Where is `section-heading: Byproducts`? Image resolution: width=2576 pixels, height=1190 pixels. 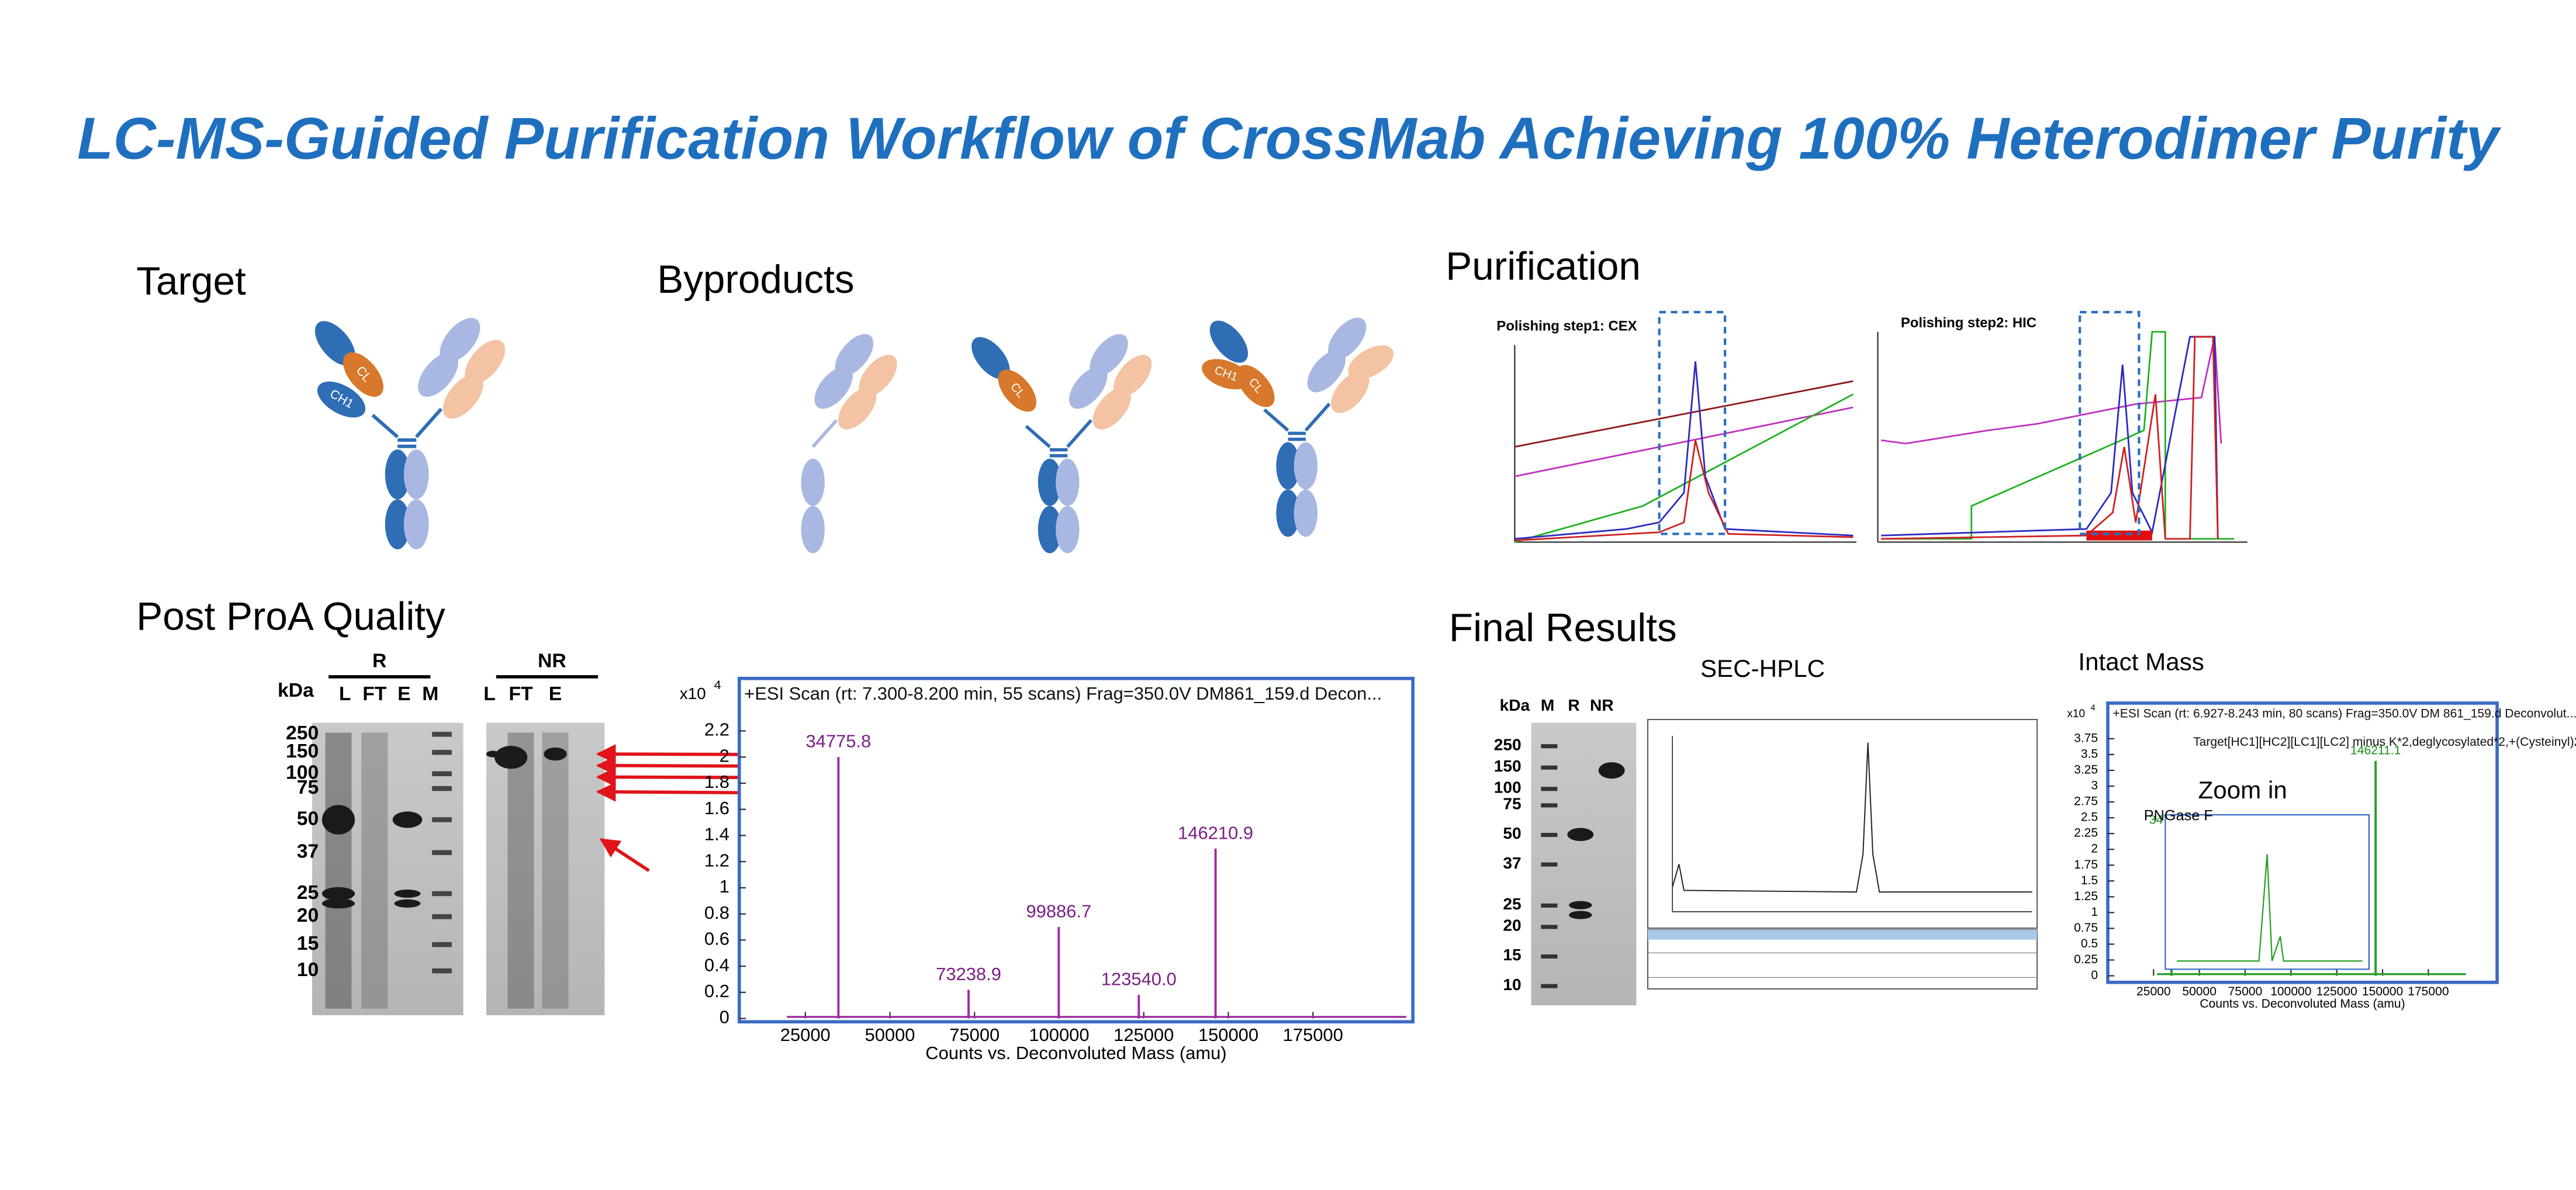
section-heading: Byproducts is located at coordinates (755, 280).